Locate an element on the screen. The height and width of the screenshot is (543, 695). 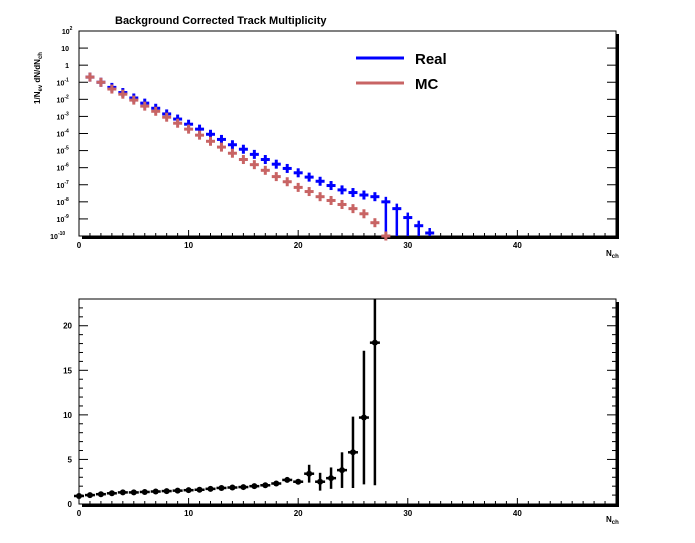
bottom-x-tick-label: 30 is located at coordinates (407, 513).